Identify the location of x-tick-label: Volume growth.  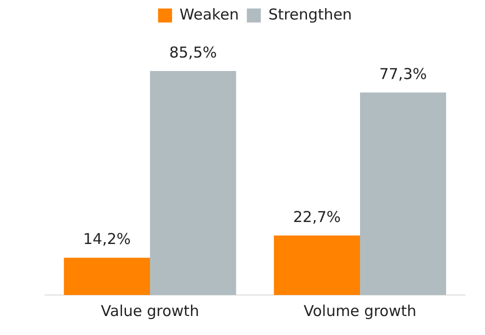
(360, 311).